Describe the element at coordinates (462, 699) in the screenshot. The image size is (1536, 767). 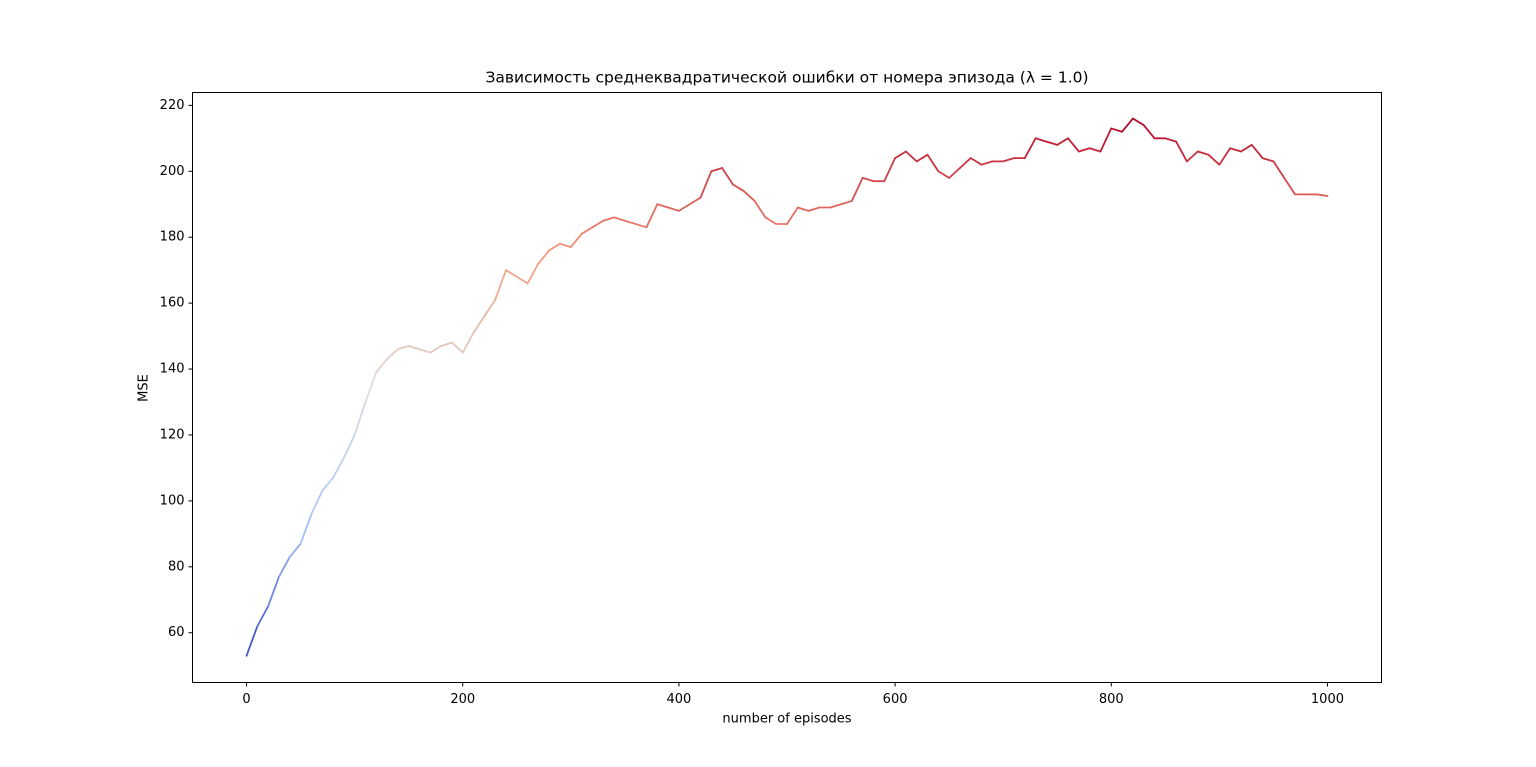
I see `x-tick-label: 200` at that location.